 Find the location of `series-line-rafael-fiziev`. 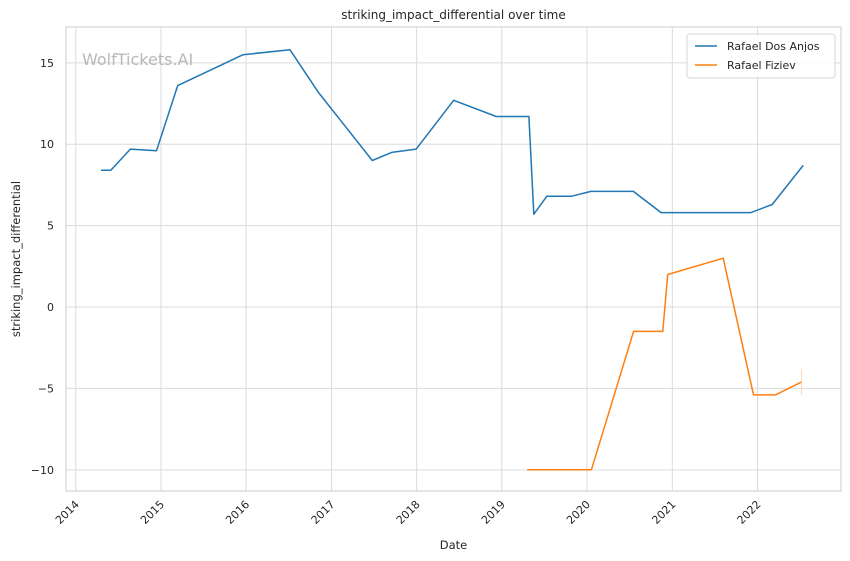

series-line-rafael-fiziev is located at coordinates (664, 364).